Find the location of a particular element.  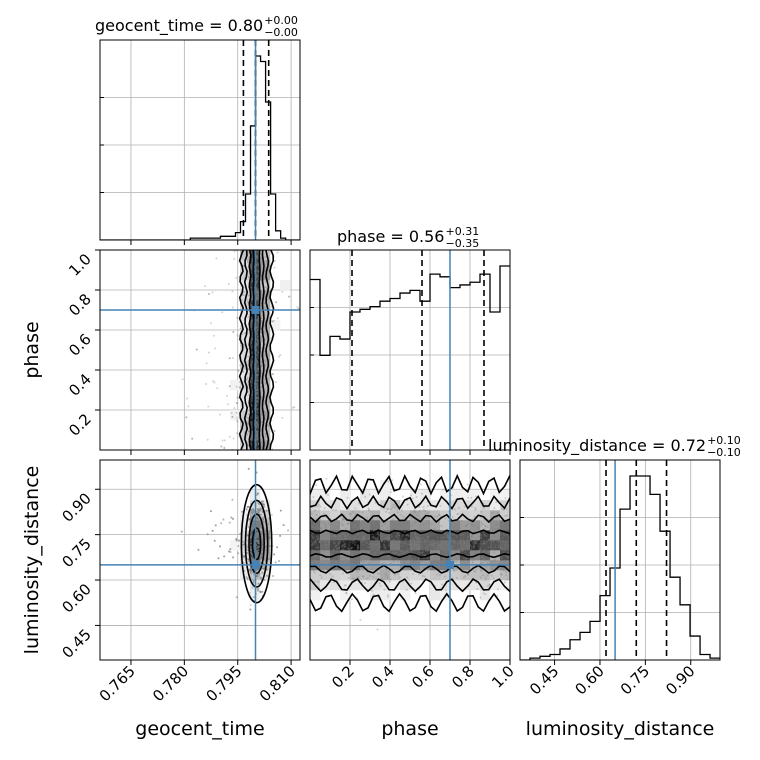

density-phase-luminosity_distance-frame is located at coordinates (410, 560).